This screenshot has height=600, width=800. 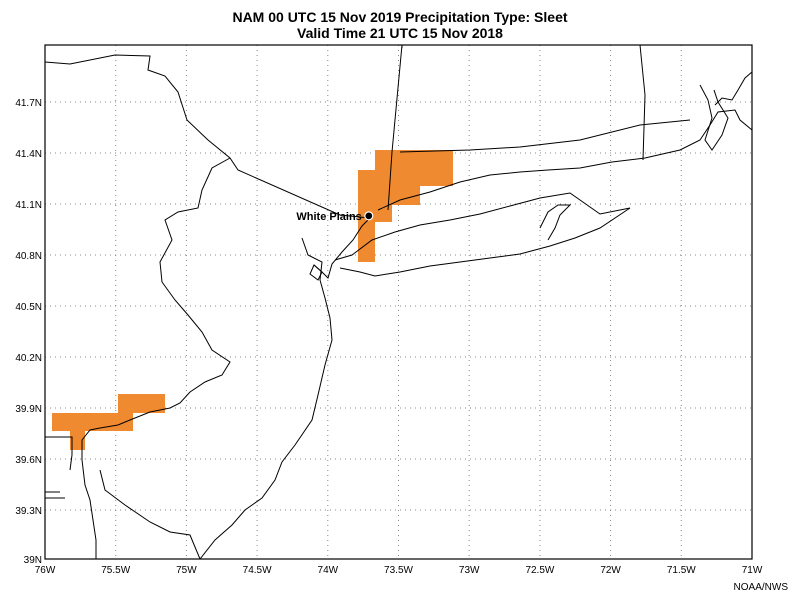 What do you see at coordinates (733, 88) in the screenshot?
I see `rhode-island-coast` at bounding box center [733, 88].